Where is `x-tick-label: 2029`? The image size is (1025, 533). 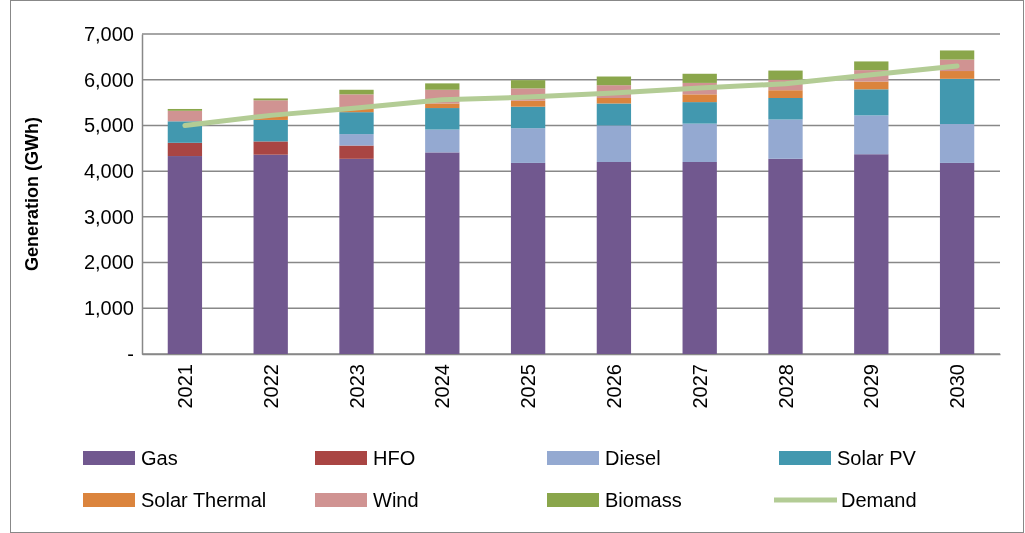
x-tick-label: 2029 is located at coordinates (871, 386).